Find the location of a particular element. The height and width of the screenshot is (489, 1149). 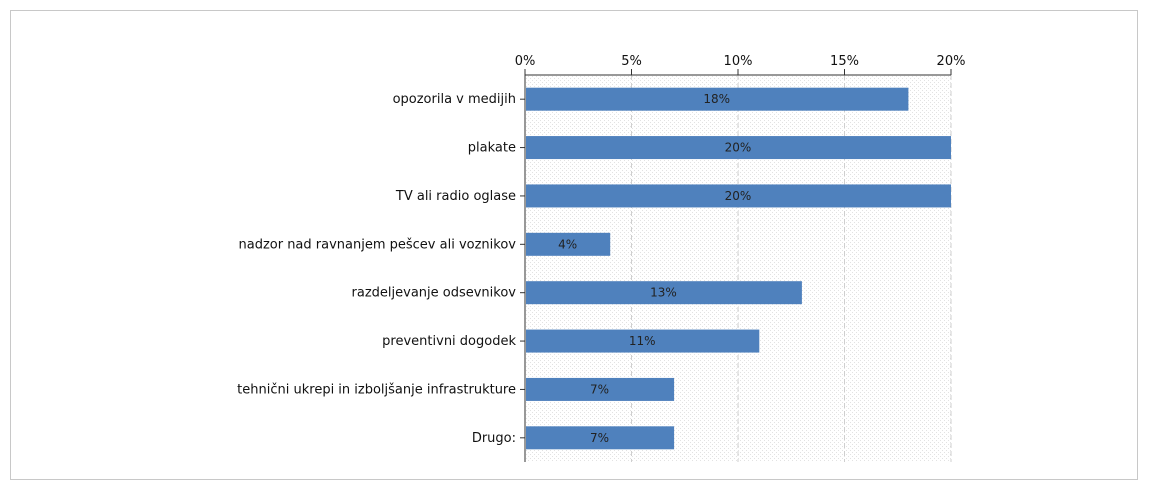

data-label: 4% is located at coordinates (567, 244).